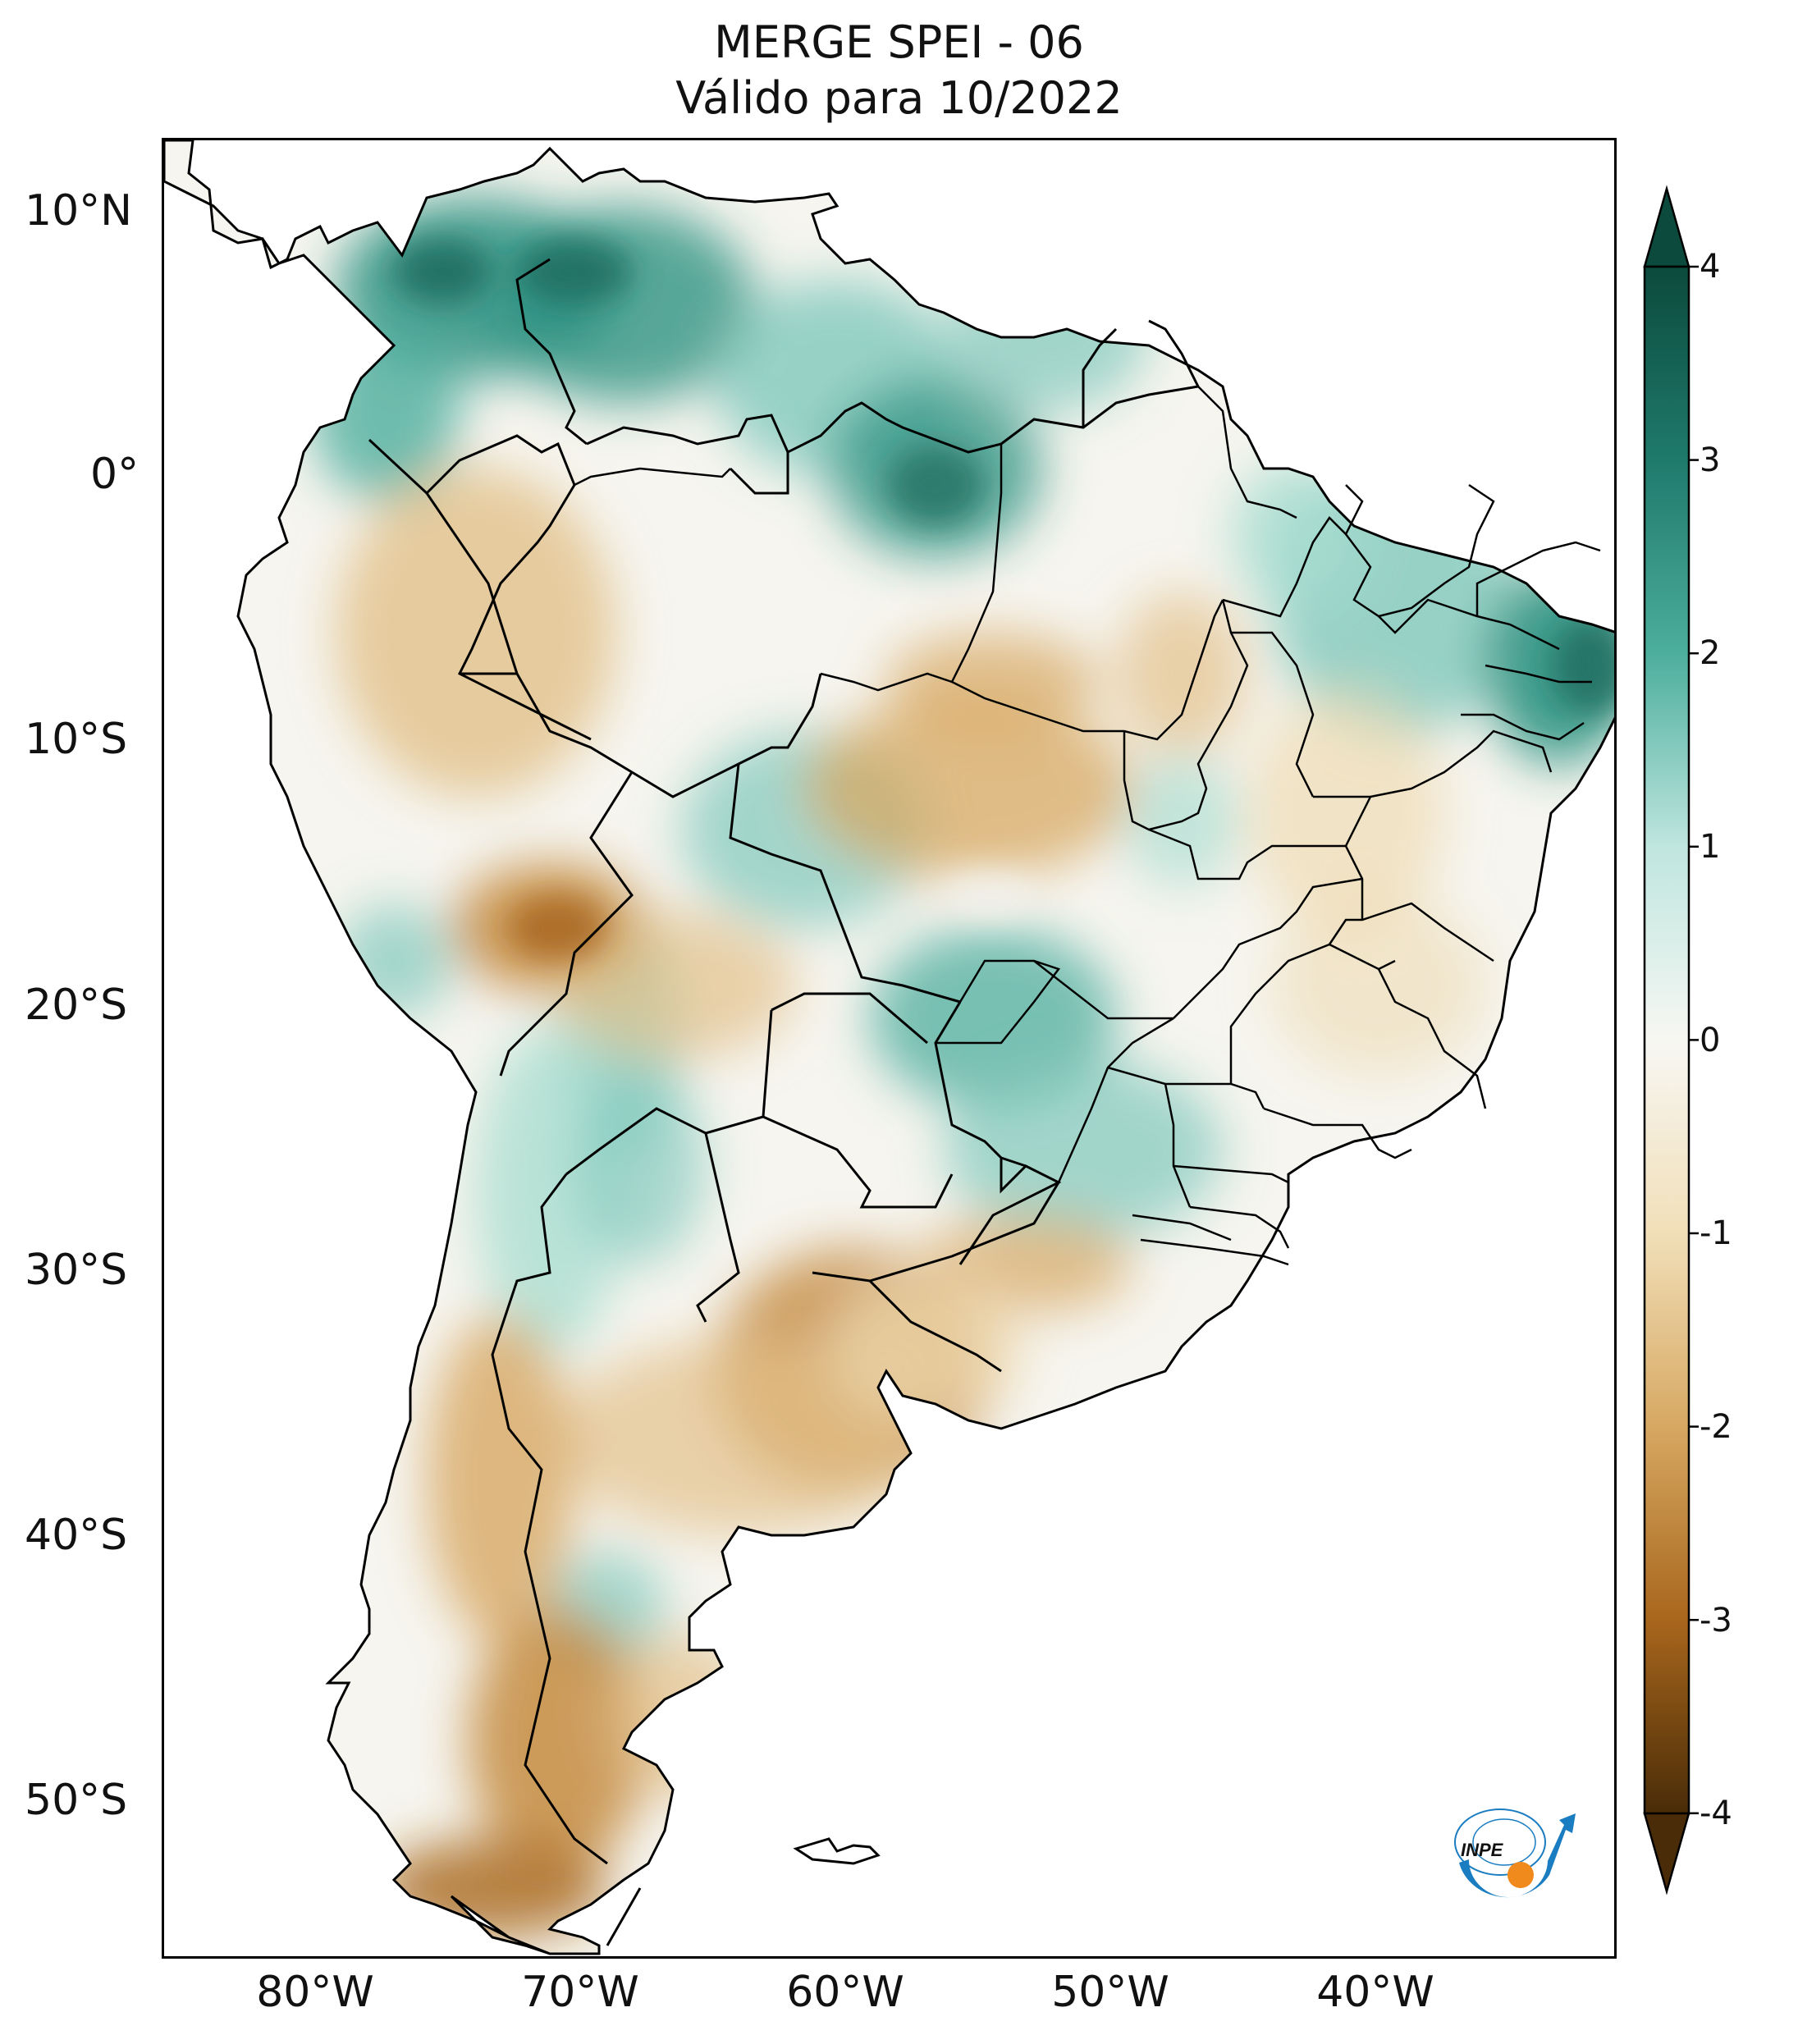 The width and height of the screenshot is (1798, 2044). Describe the element at coordinates (76, 1270) in the screenshot. I see `lat-label-30s: 30°S` at that location.